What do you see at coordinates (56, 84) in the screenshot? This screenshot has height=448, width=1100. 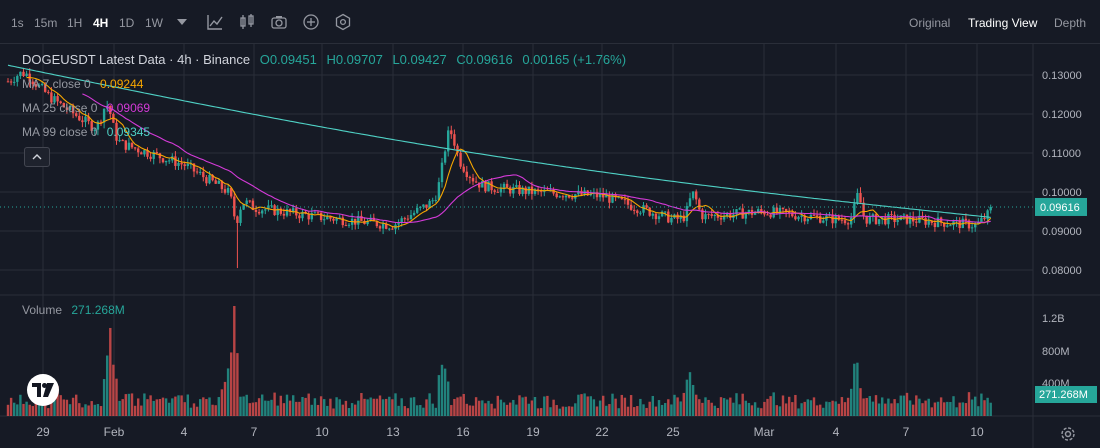 I see `ma7-label: MA 7 close 0` at bounding box center [56, 84].